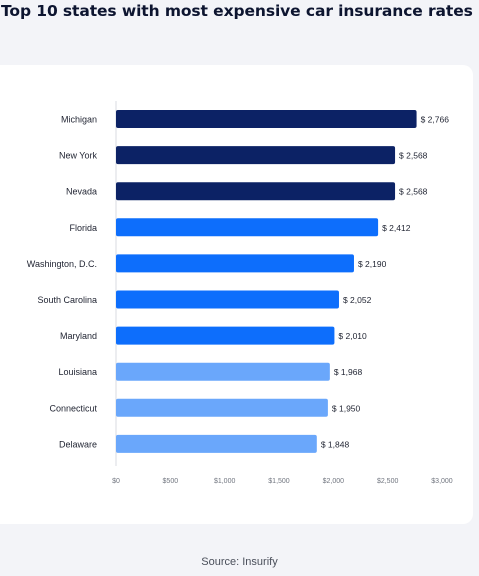 This screenshot has width=479, height=576. I want to click on category-label: South Carolina, so click(67, 300).